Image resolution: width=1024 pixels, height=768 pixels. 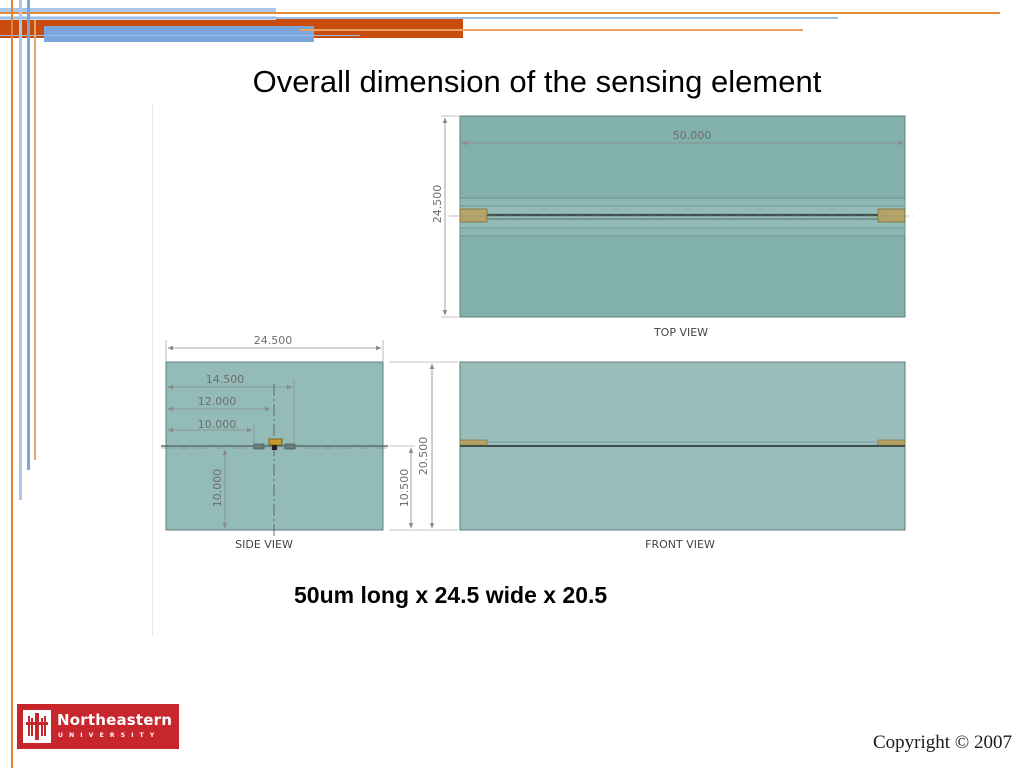 I want to click on logo-university-subtitle: UNIVERSITY, so click(x=109, y=735).